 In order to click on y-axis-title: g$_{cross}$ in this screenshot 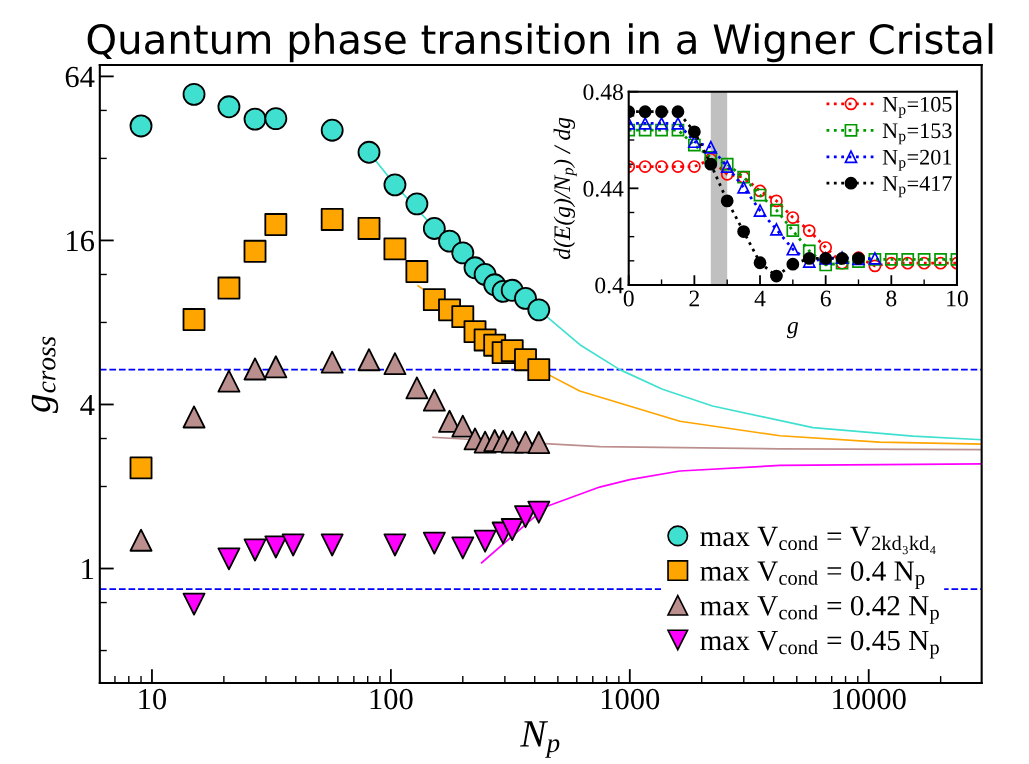, I will do `click(45, 375)`.